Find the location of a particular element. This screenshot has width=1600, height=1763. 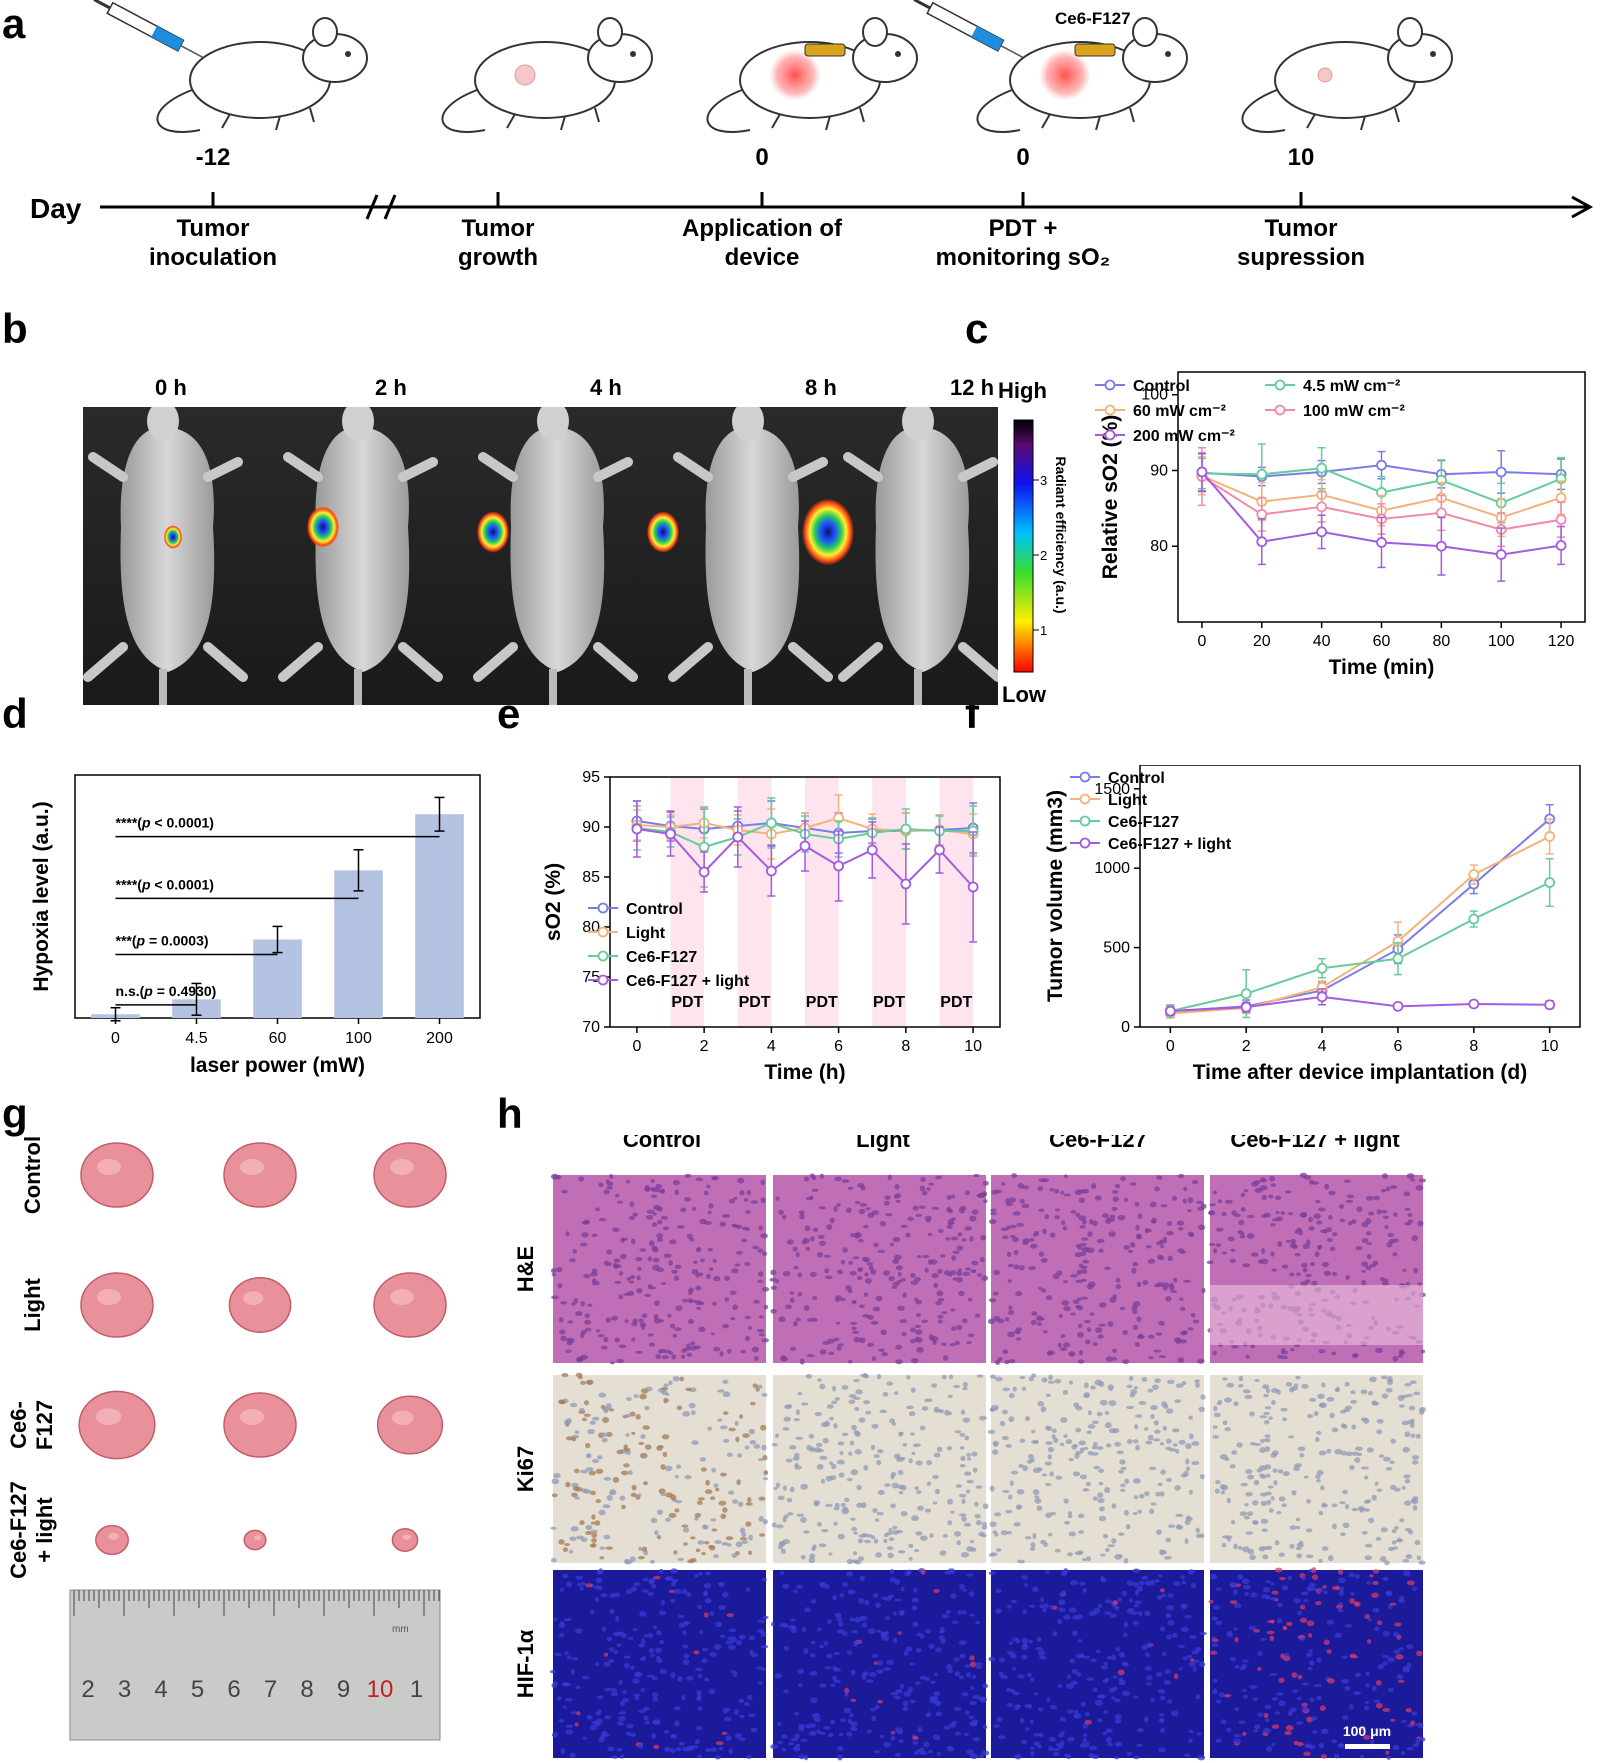

series-line is located at coordinates (1360, 1004).